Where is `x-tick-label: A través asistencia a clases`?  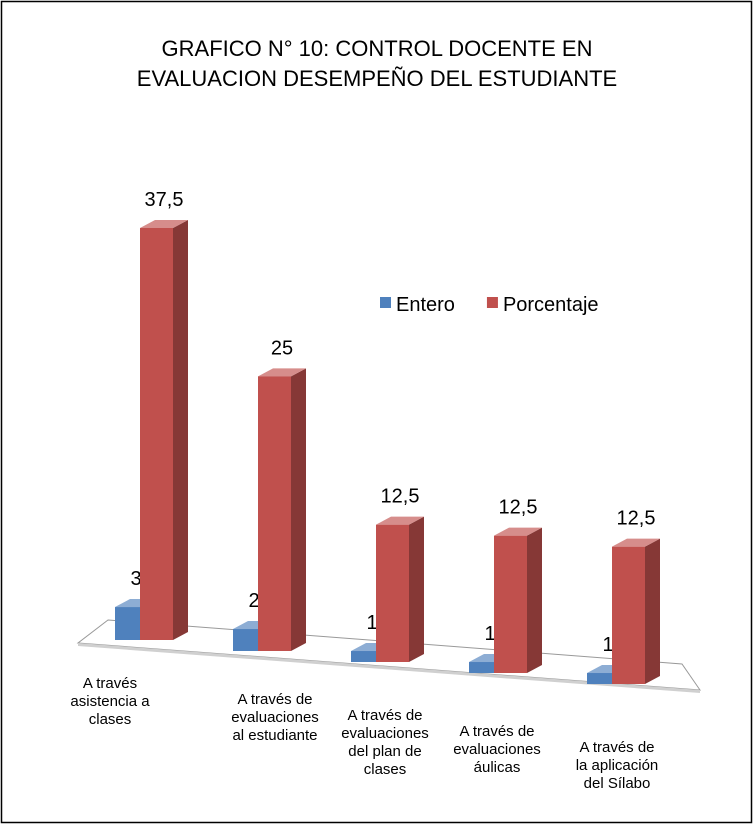 x-tick-label: A través asistencia a clases is located at coordinates (110, 701).